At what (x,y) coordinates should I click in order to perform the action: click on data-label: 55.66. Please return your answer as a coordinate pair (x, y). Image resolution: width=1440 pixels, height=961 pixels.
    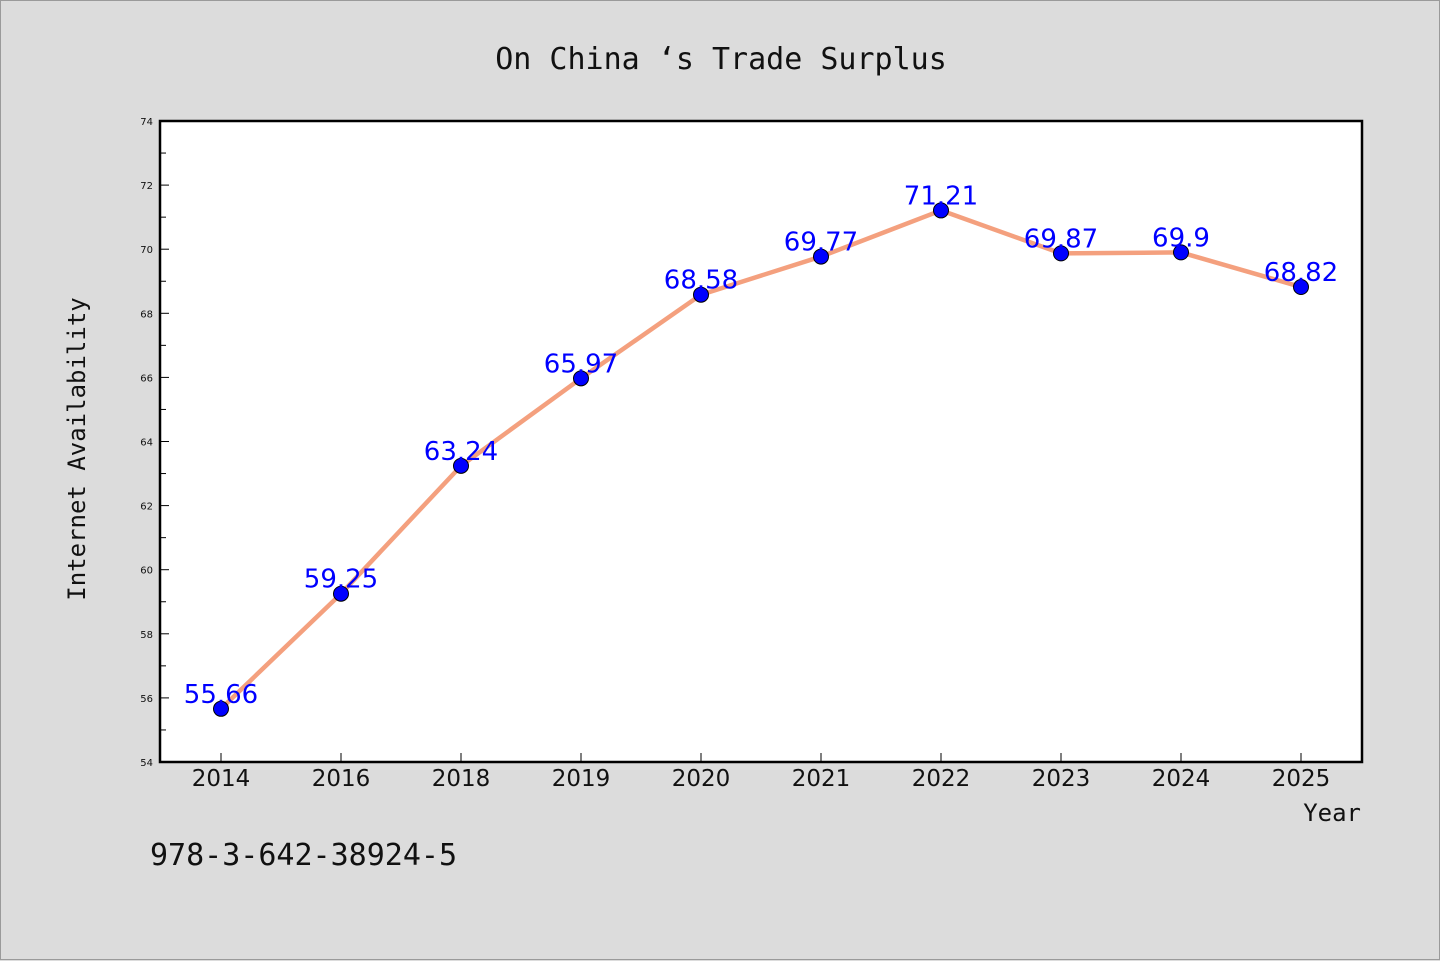
    Looking at the image, I should click on (221, 695).